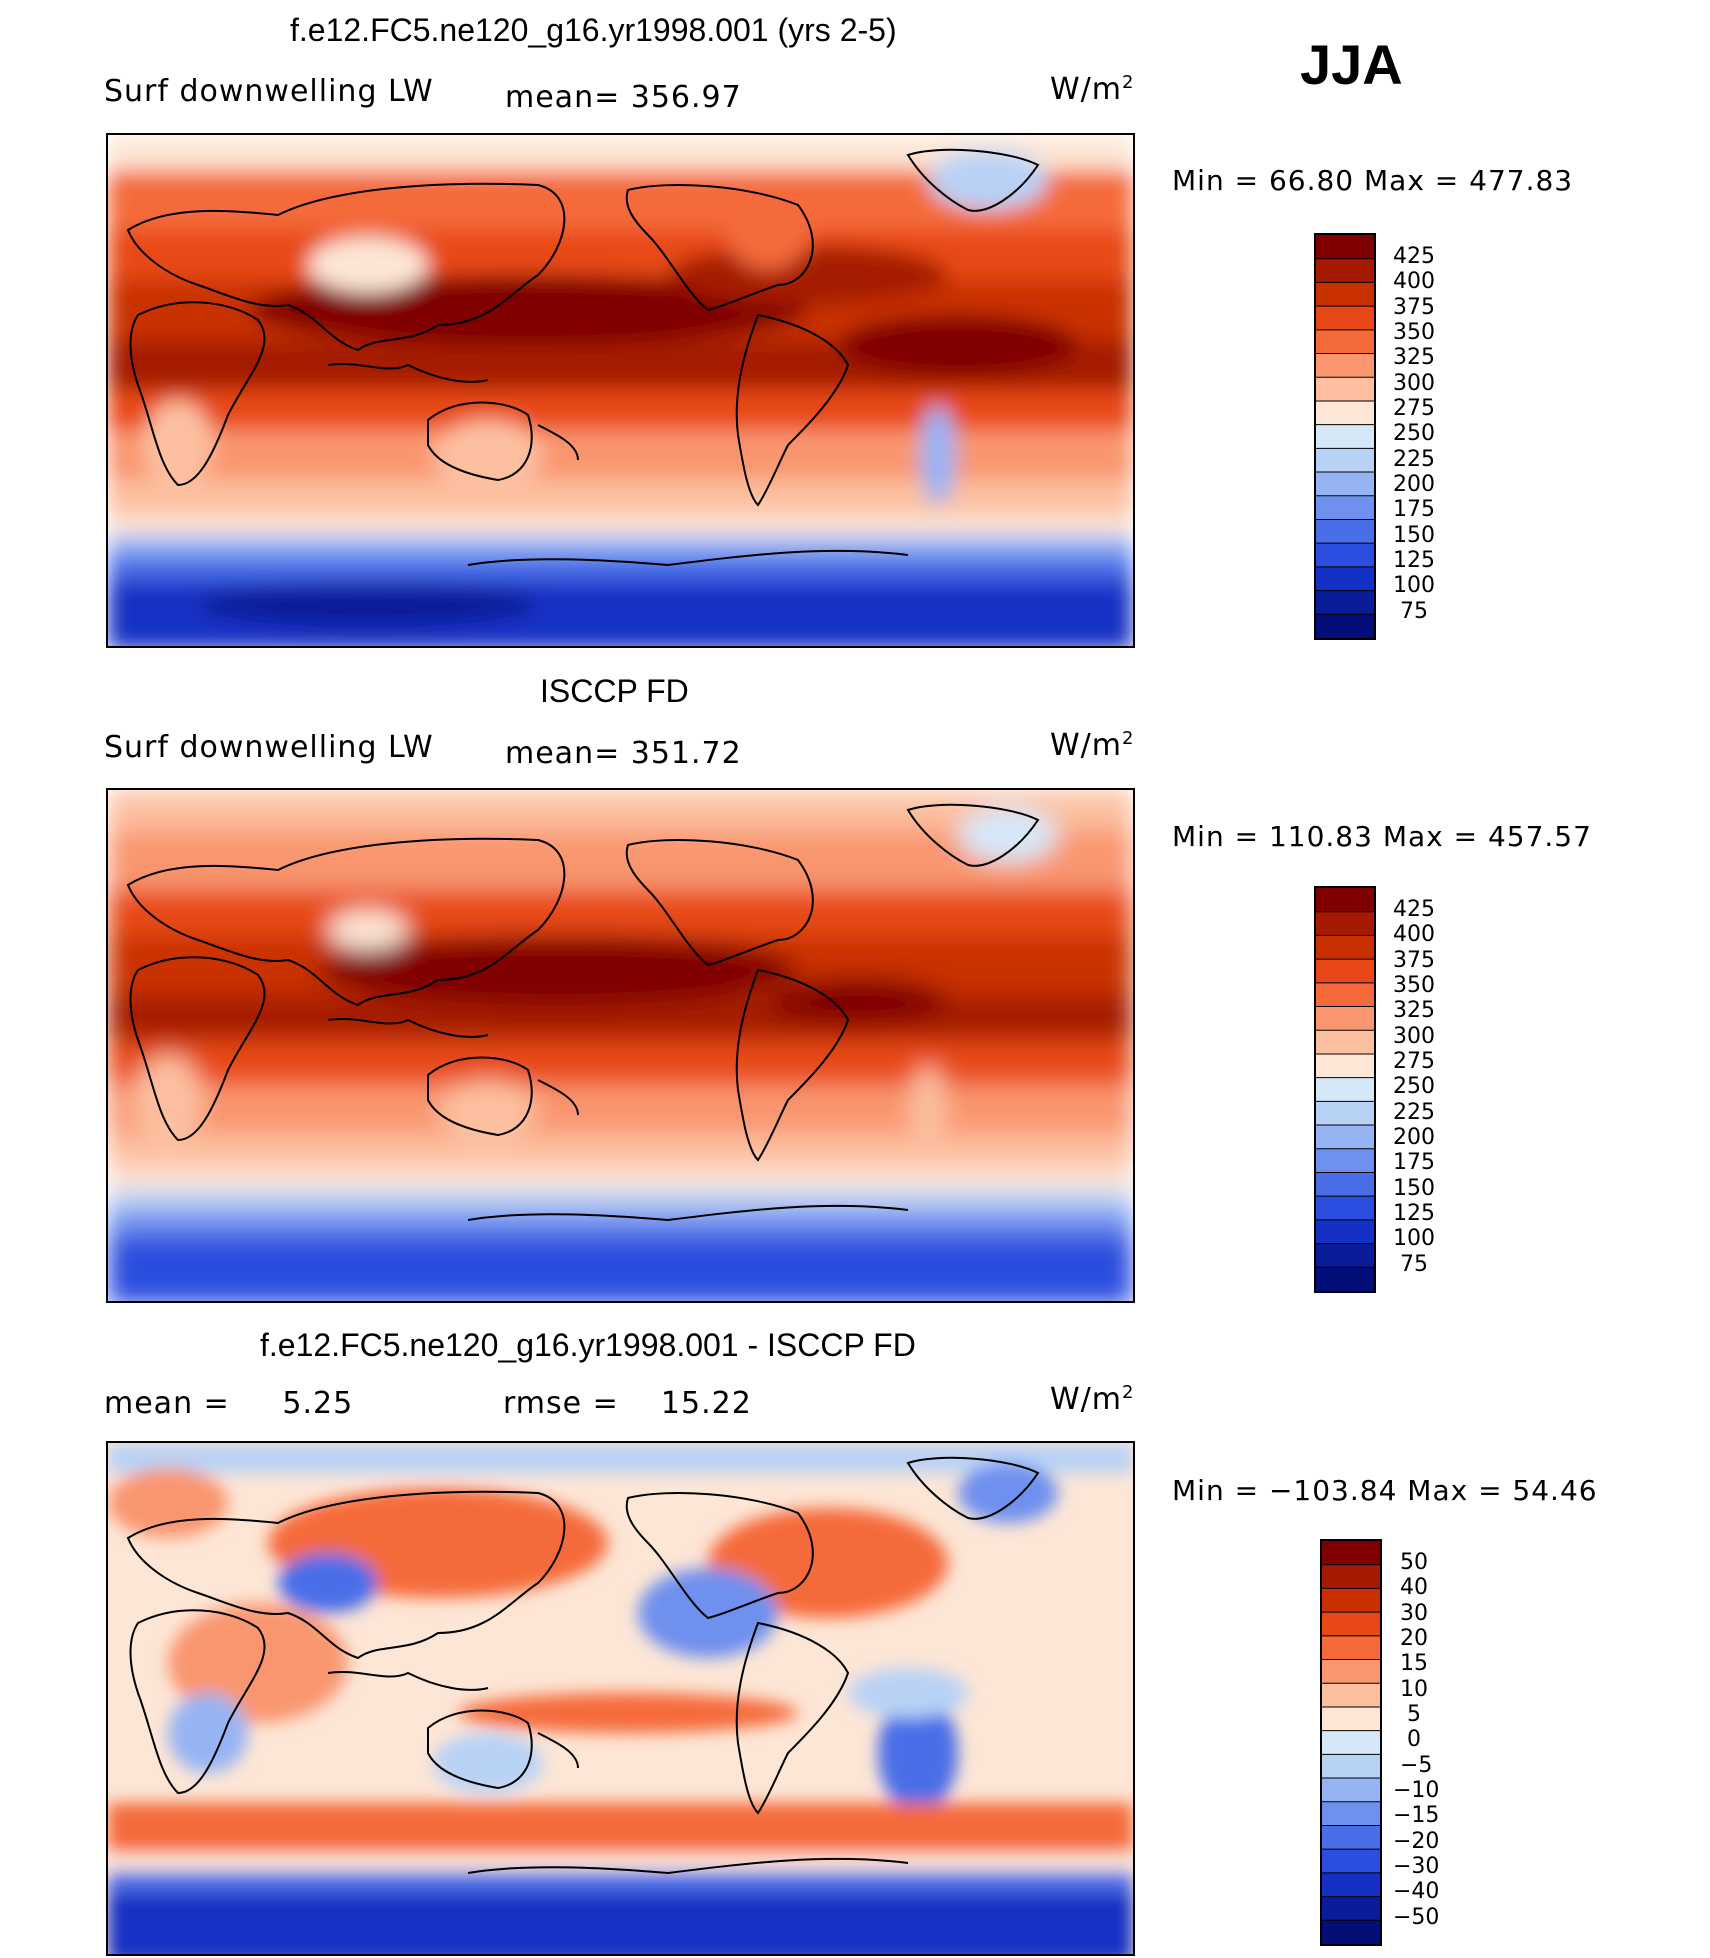 Image resolution: width=1710 pixels, height=1958 pixels. Describe the element at coordinates (1416, 1917) in the screenshot. I see `cbar-3-label: −50` at that location.